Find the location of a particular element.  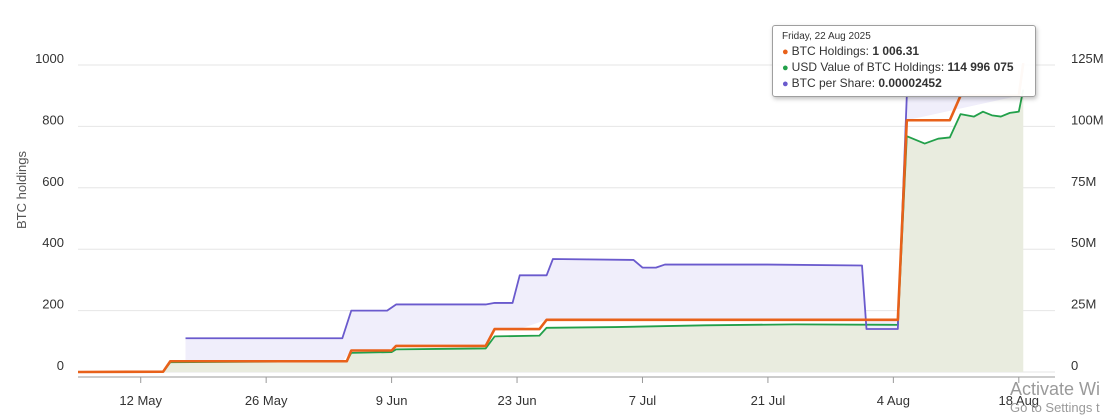

tooltip-value: 0.00002452 is located at coordinates (910, 83).